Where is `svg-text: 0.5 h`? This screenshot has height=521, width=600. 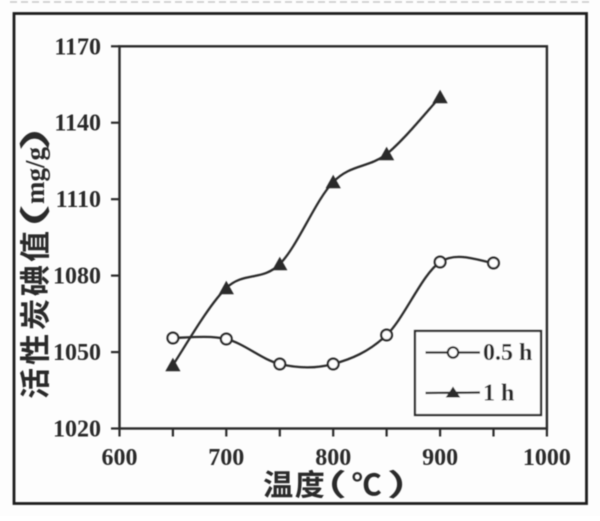 svg-text: 0.5 h is located at coordinates (507, 353).